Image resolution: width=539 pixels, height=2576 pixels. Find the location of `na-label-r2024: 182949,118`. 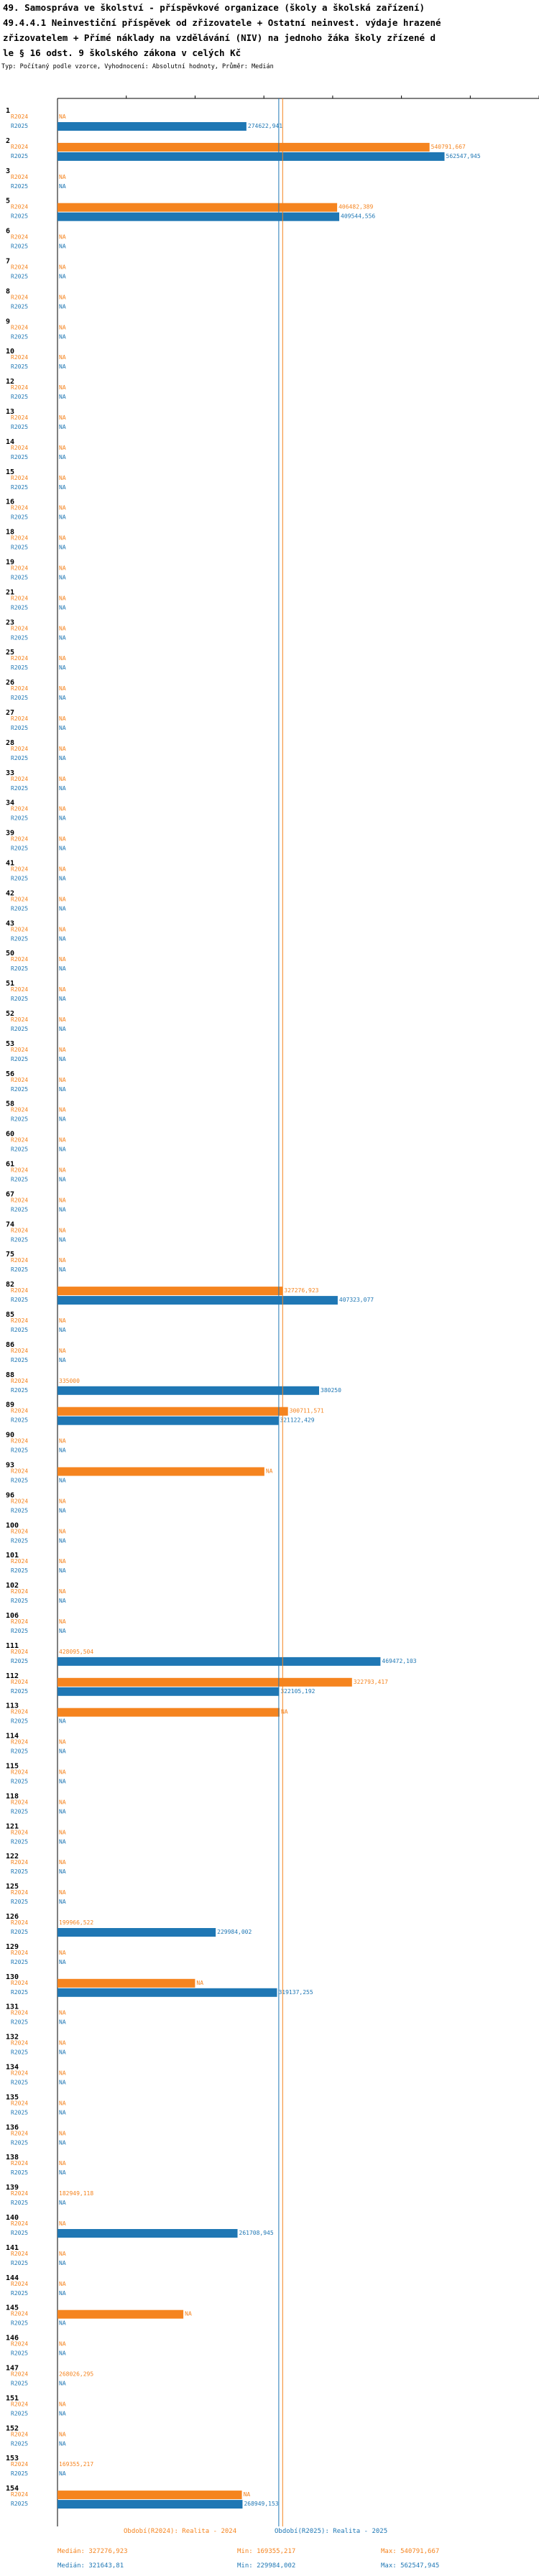

na-label-r2024: 182949,118 is located at coordinates (76, 2193).